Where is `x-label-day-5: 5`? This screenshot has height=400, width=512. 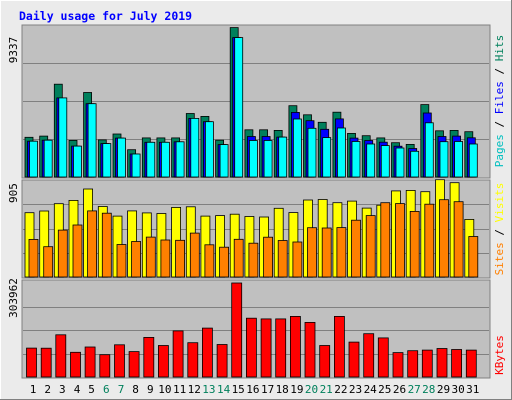
x-label-day-5: 5 is located at coordinates (91, 389).